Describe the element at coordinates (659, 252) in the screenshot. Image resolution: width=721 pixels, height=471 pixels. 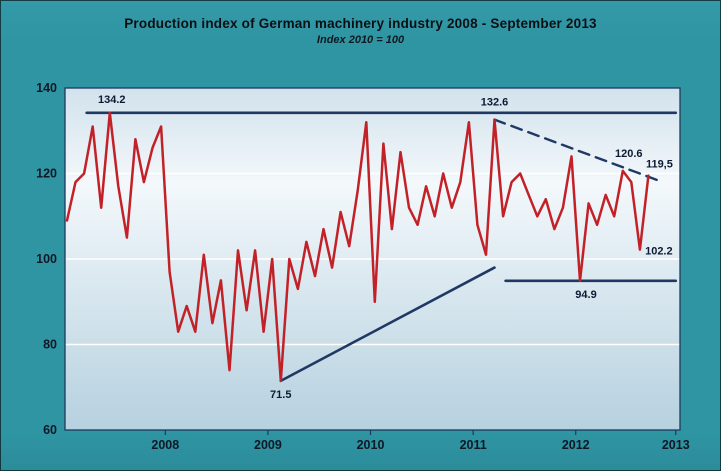
I see `annotation-label: 102.2` at that location.